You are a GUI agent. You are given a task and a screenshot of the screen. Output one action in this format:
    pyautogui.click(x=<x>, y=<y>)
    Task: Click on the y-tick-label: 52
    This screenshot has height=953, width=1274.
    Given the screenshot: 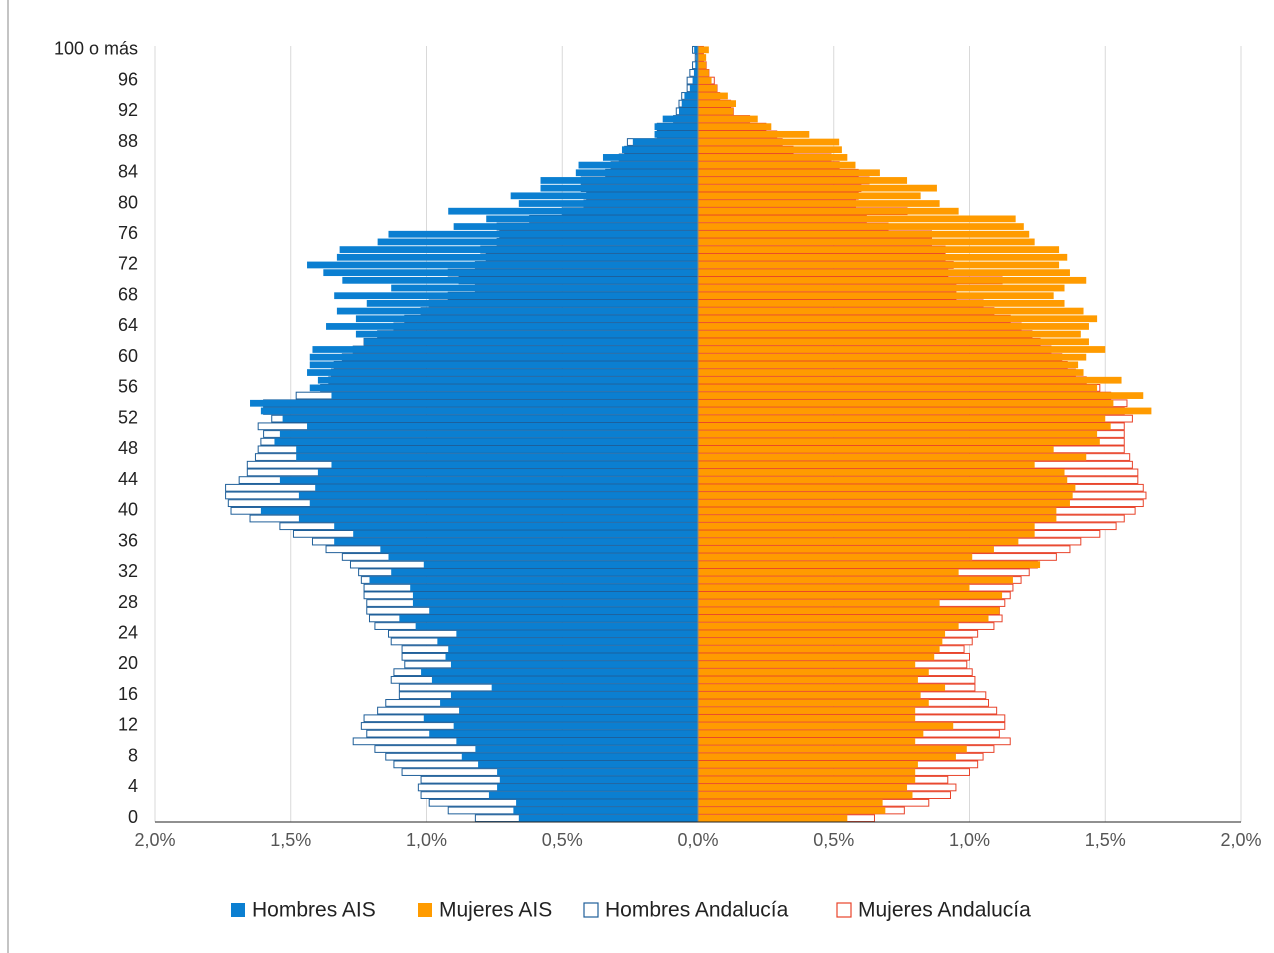 What is the action you would take?
    pyautogui.click(x=128, y=417)
    